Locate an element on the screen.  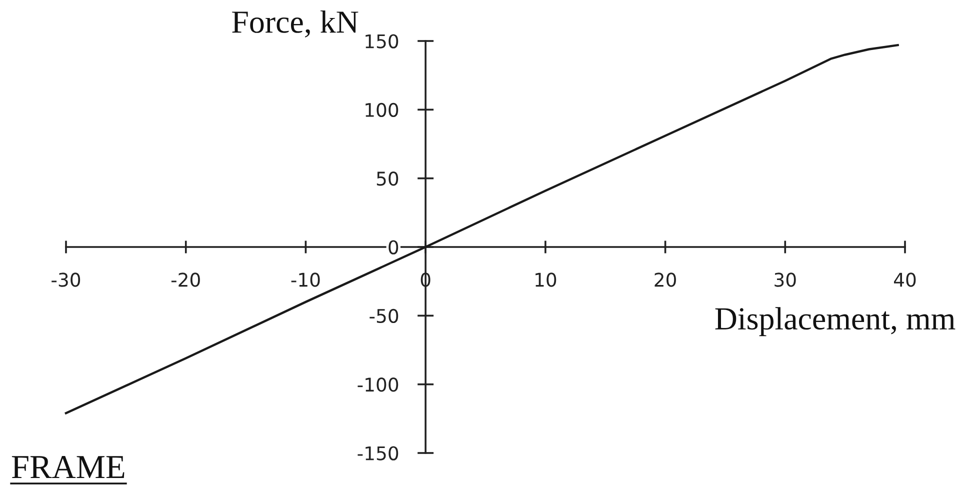
y-tick-label: -50 is located at coordinates (384, 316).